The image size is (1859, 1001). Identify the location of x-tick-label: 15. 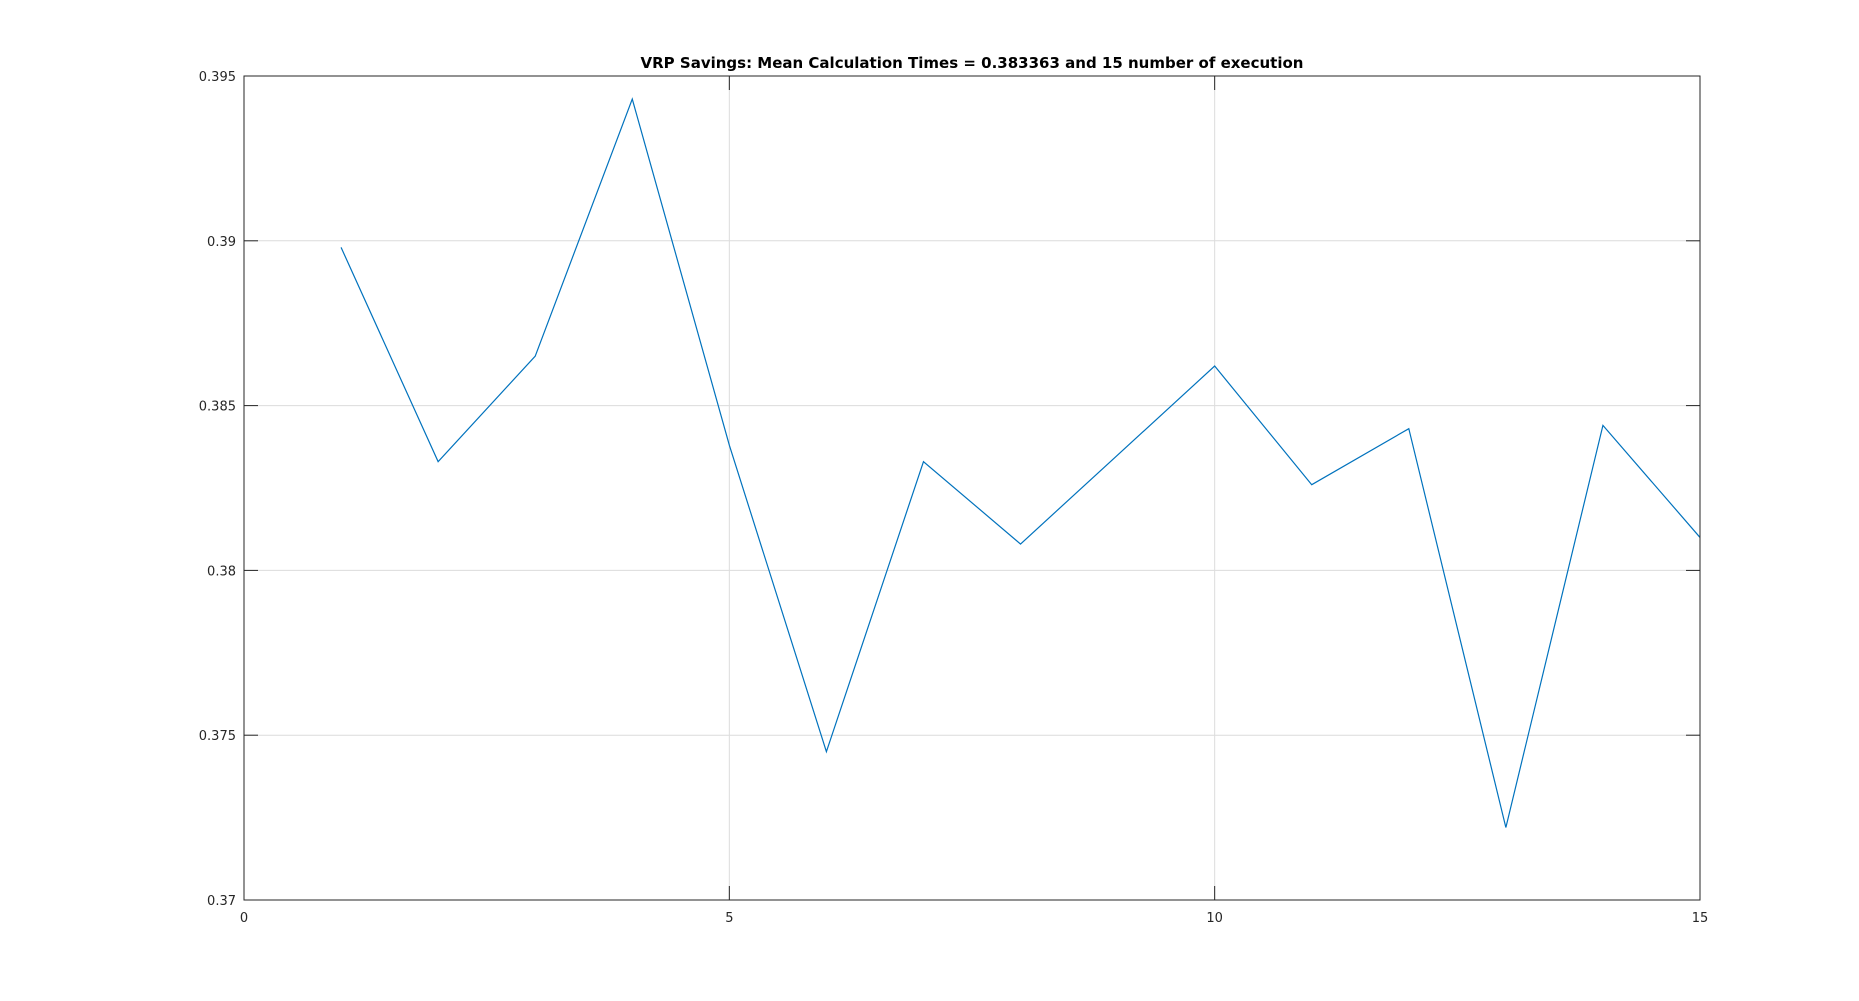
(1700, 918).